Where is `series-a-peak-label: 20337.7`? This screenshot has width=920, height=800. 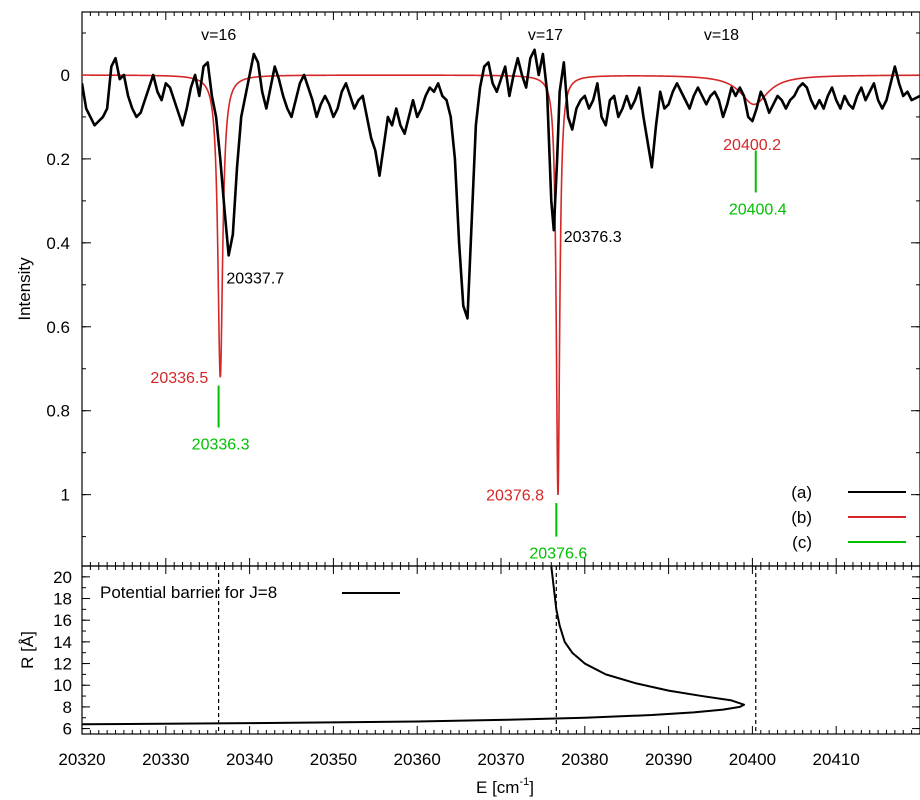 series-a-peak-label: 20337.7 is located at coordinates (255, 279).